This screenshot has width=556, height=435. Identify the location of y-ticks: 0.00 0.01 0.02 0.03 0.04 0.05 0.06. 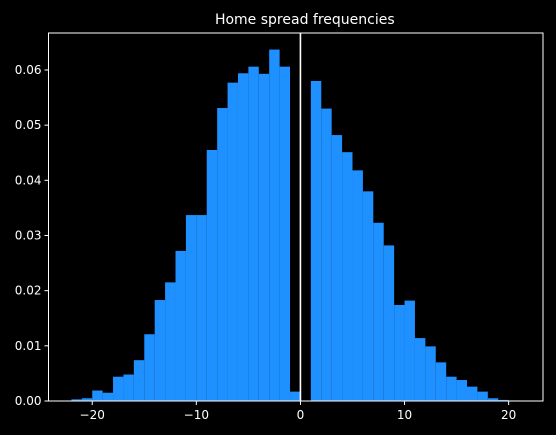
(32, 235).